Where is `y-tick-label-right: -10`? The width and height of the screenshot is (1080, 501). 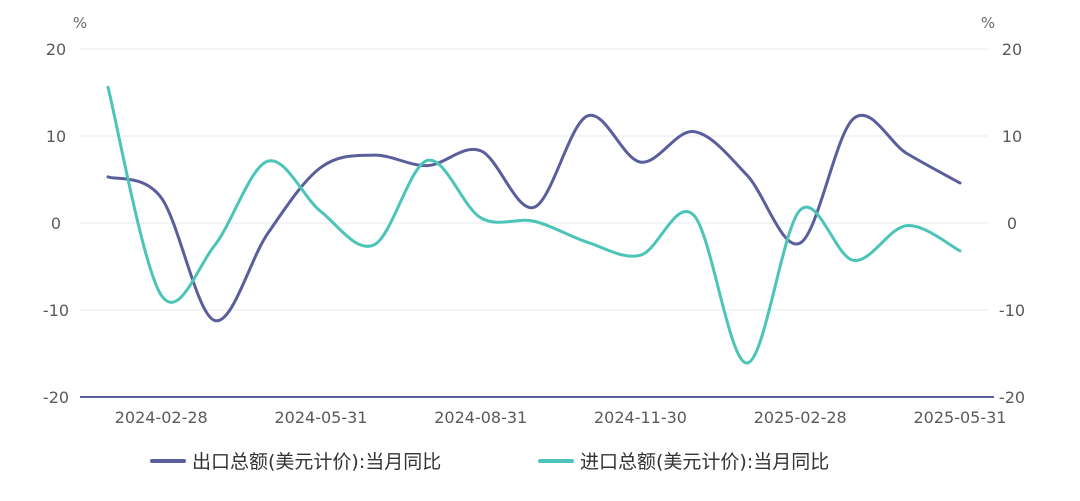
y-tick-label-right: -10 is located at coordinates (1012, 310).